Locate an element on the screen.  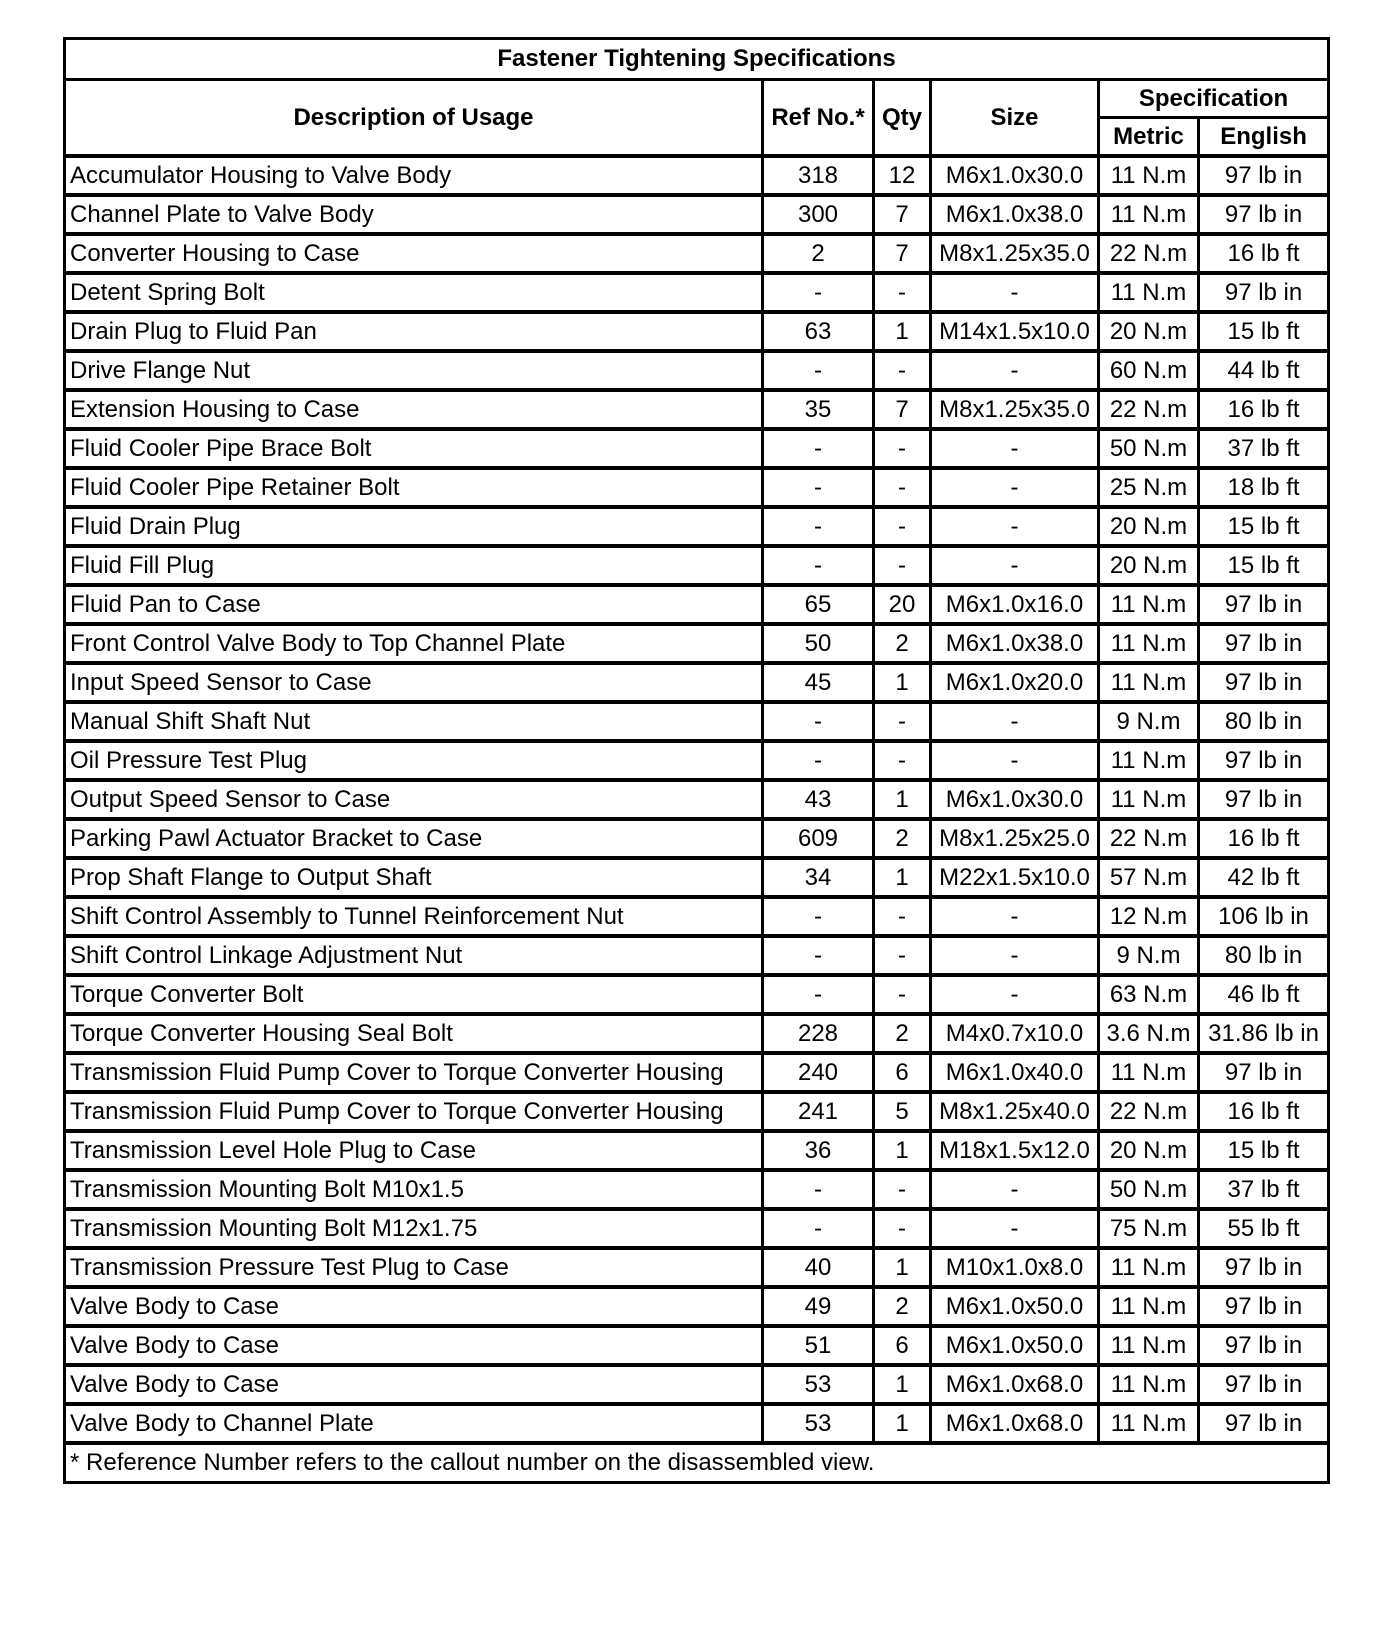
cell-english: 46 lb ft is located at coordinates (1263, 994).